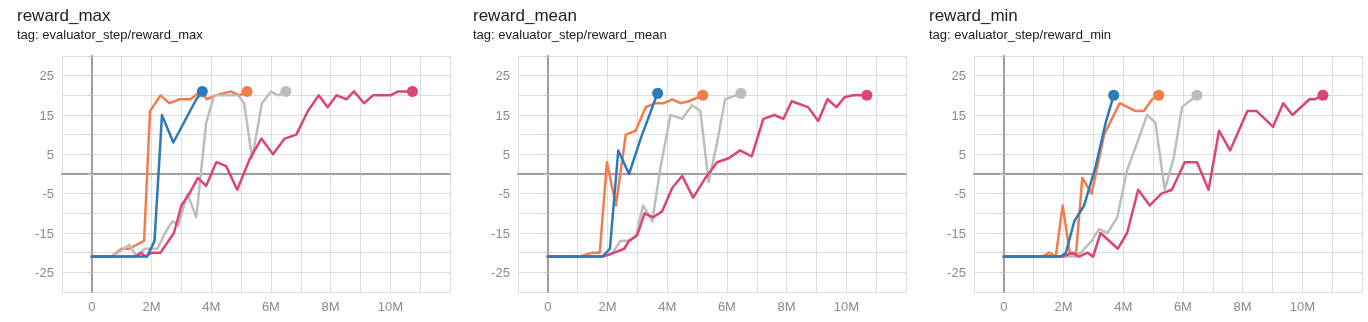  What do you see at coordinates (973, 15) in the screenshot?
I see `chart-title: reward_min` at bounding box center [973, 15].